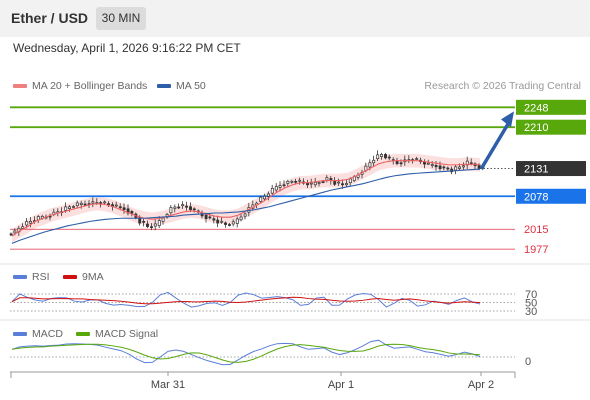 Image resolution: width=590 pixels, height=400 pixels. What do you see at coordinates (502, 86) in the screenshot?
I see `credit-text: Research © 2026 Trading Central` at bounding box center [502, 86].